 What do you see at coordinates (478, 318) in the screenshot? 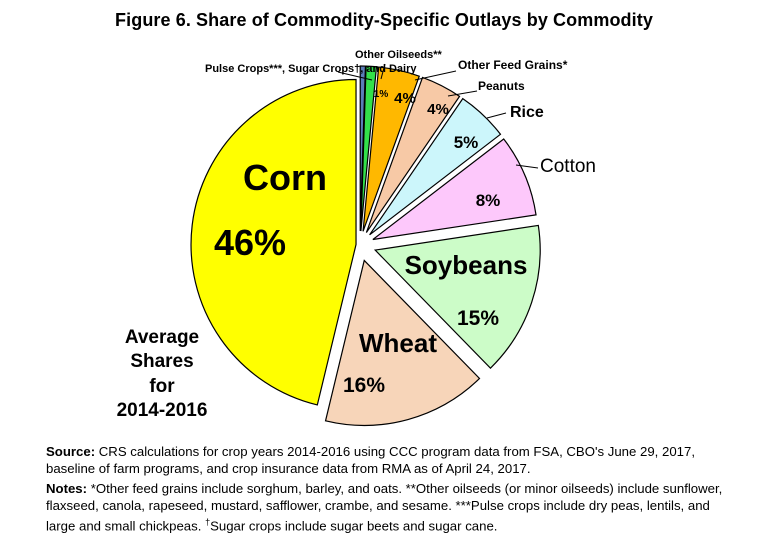
I see `slice-value-soybeans: 15%` at bounding box center [478, 318].